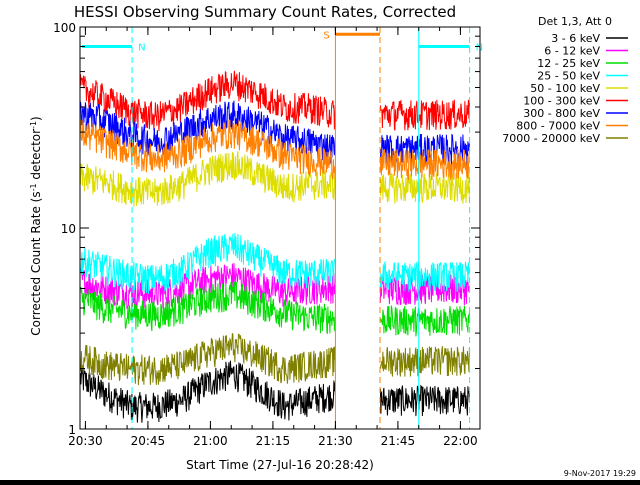 This screenshot has height=485, width=640. What do you see at coordinates (561, 101) in the screenshot?
I see `legend-label-5: 100 - 300 keV` at bounding box center [561, 101].